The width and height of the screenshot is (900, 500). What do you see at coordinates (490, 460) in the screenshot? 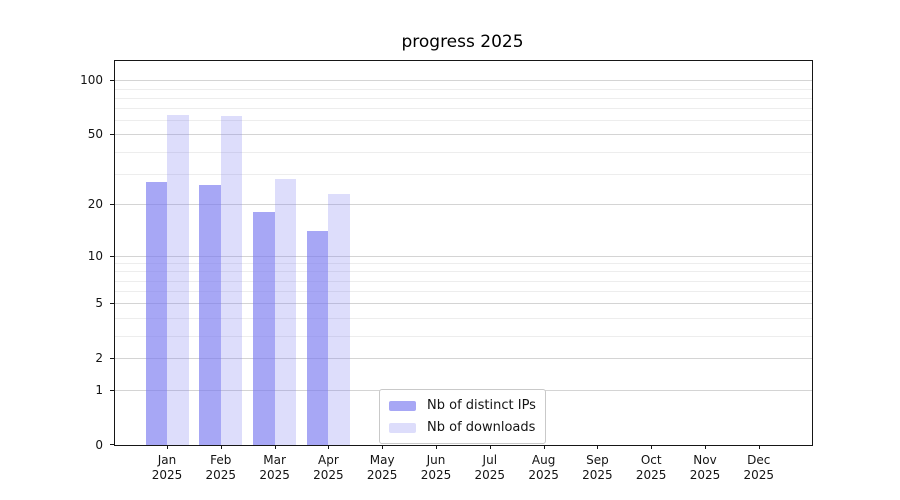
I see `x-tick-month: Jul` at bounding box center [490, 460].